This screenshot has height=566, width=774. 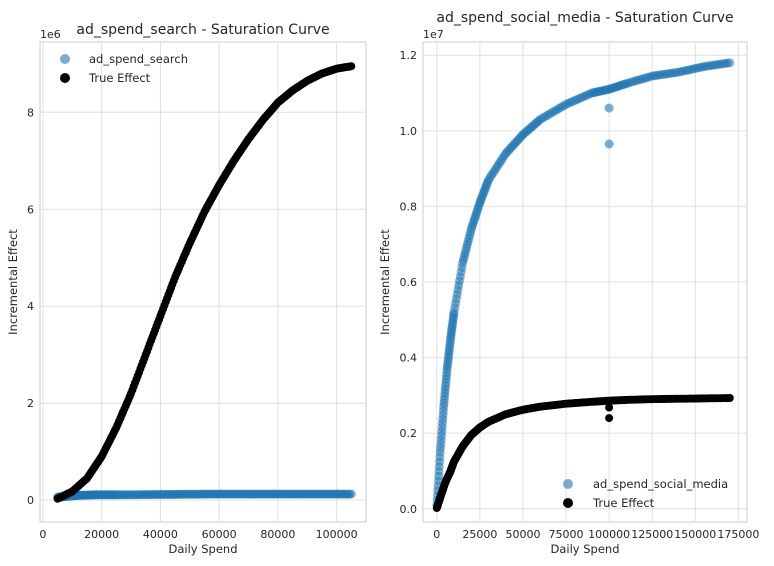 What do you see at coordinates (568, 484) in the screenshot?
I see `legend-marker-ad-spend-social-media` at bounding box center [568, 484].